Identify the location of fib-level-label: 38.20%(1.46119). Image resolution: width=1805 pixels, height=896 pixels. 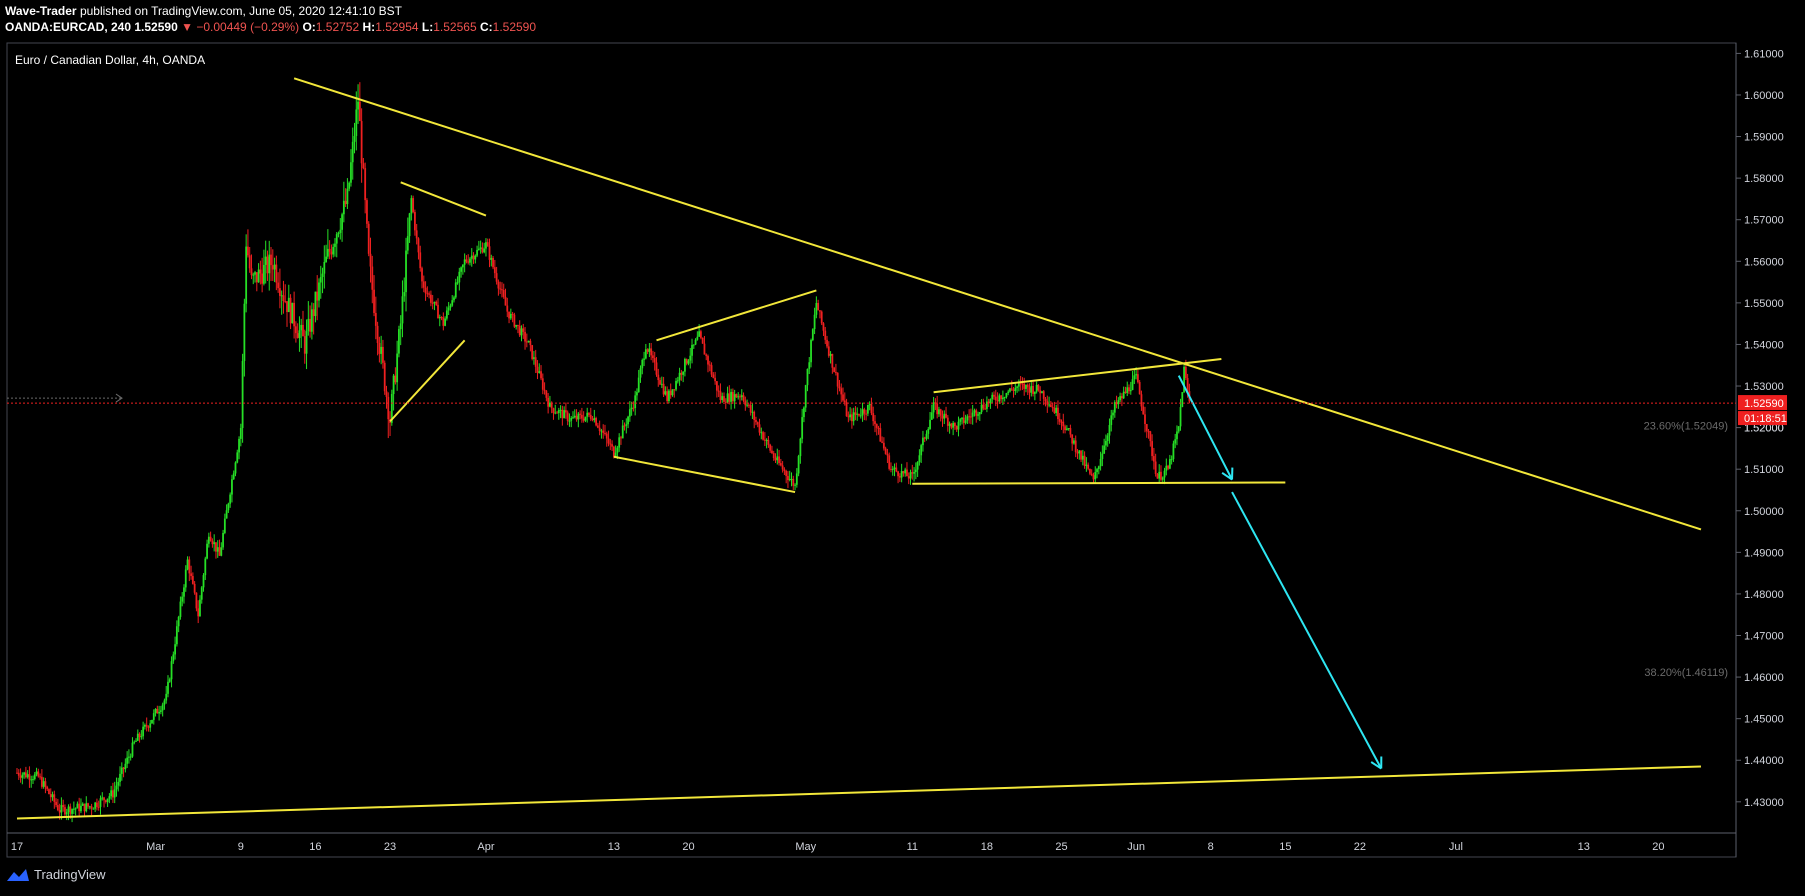
(1686, 673).